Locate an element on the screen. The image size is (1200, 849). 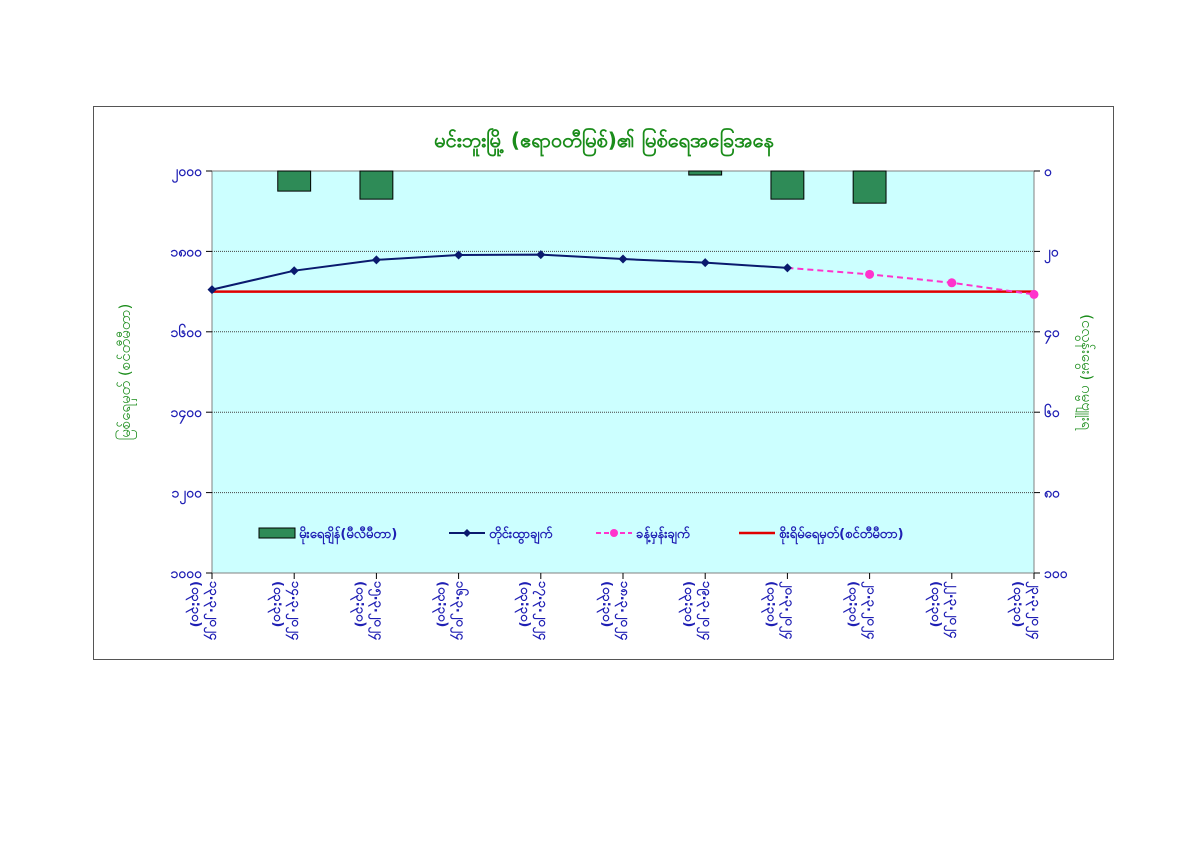
y-tick-label-right: ၆၀ is located at coordinates (1052, 412).